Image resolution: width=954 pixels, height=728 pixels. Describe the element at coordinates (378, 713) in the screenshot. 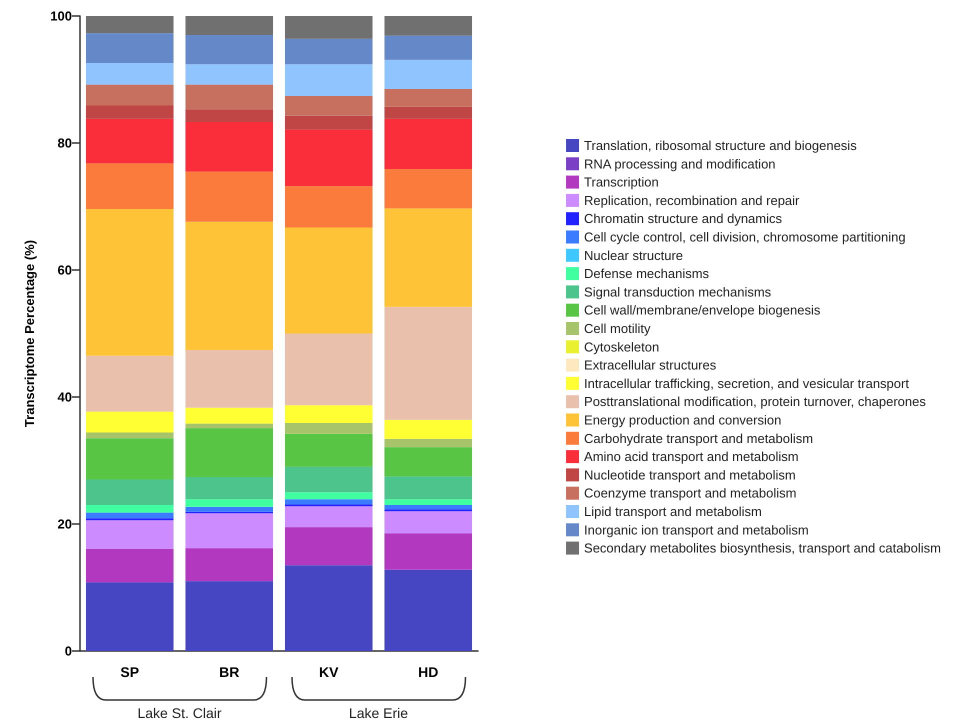

I see `text: Lake Erie` at that location.